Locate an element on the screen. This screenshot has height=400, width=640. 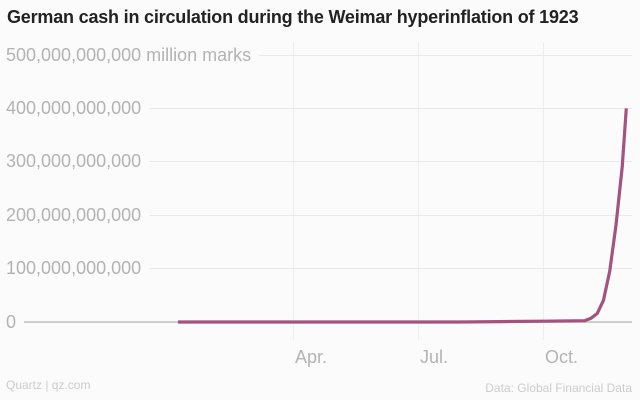
source-credit-right: Data: Global Financial Data is located at coordinates (558, 388).